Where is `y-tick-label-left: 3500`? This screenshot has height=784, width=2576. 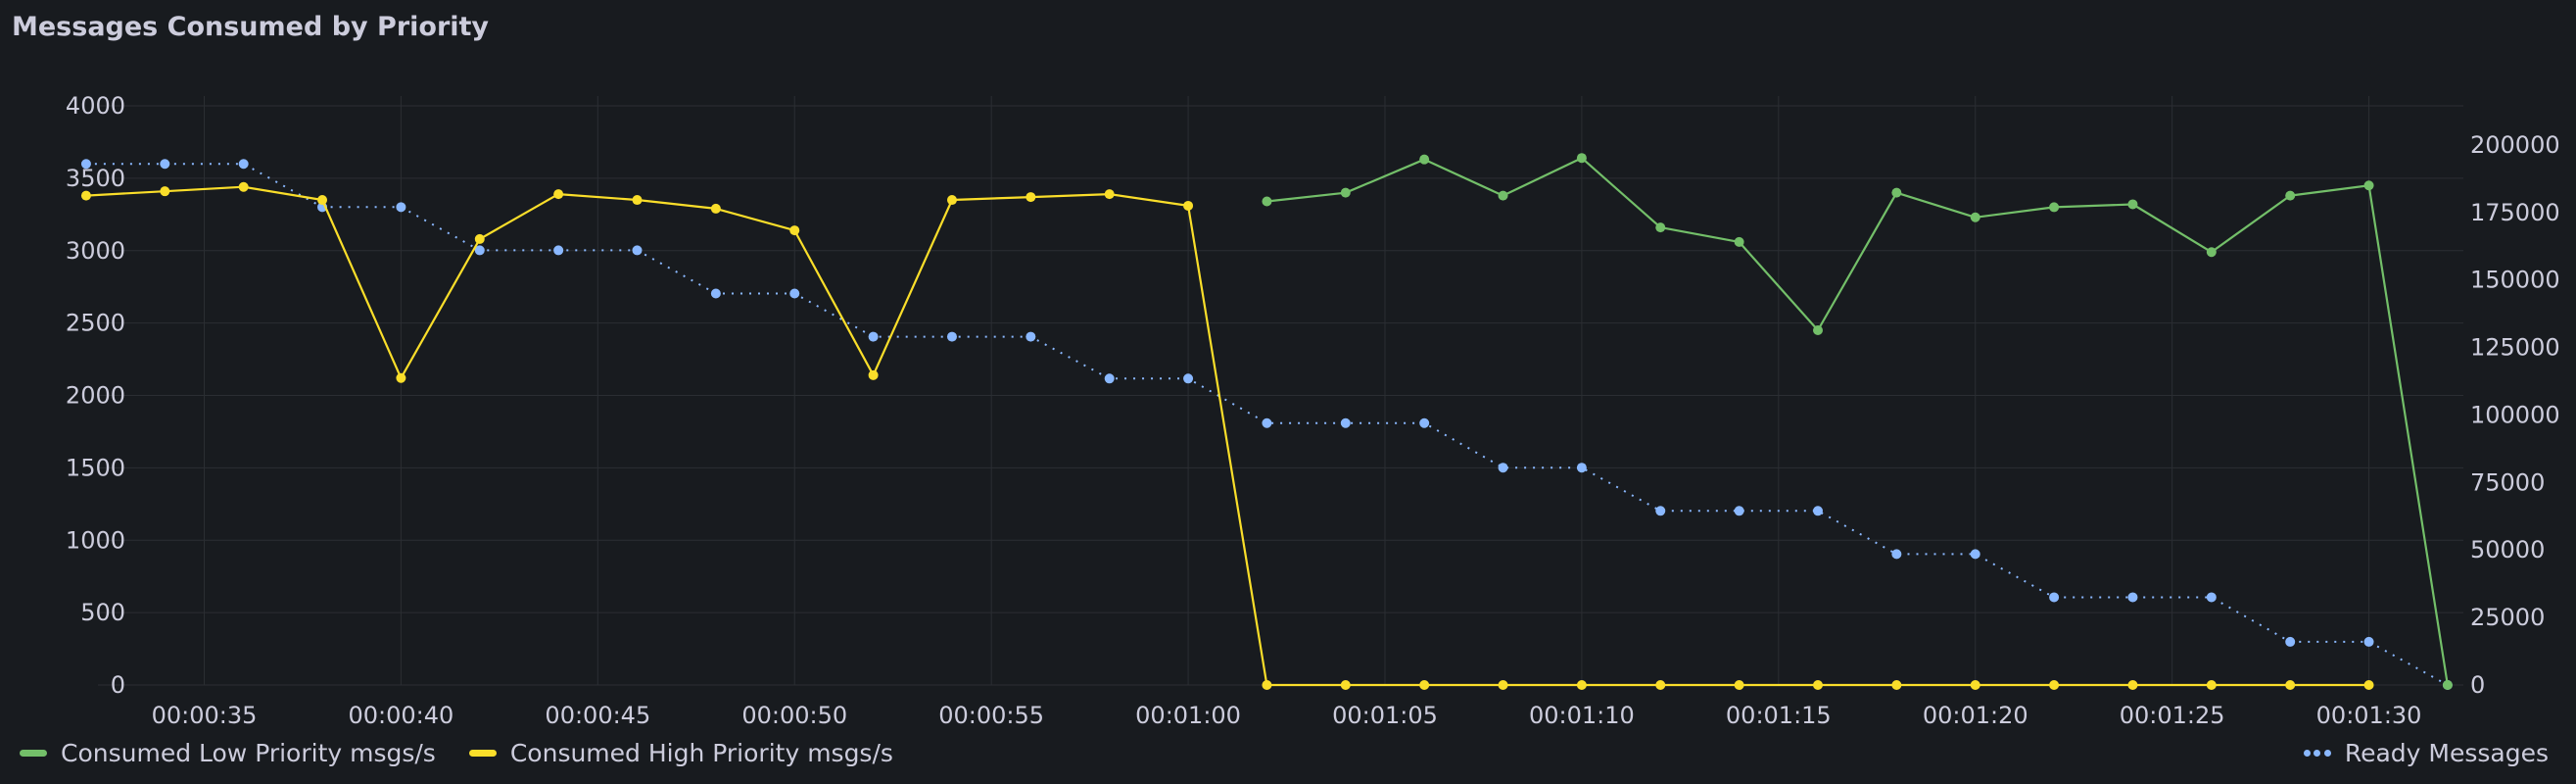
y-tick-label-left: 3500 is located at coordinates (96, 178).